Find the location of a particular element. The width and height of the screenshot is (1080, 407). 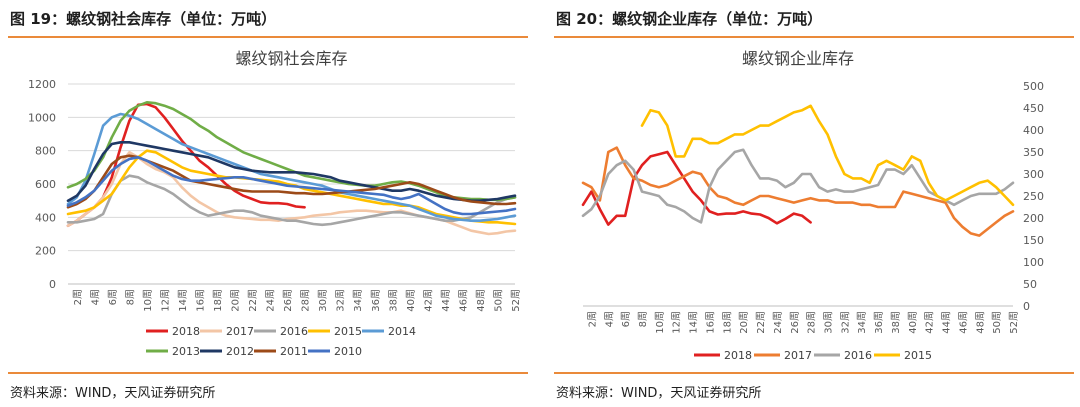

series-line-2010 is located at coordinates (291, 186).